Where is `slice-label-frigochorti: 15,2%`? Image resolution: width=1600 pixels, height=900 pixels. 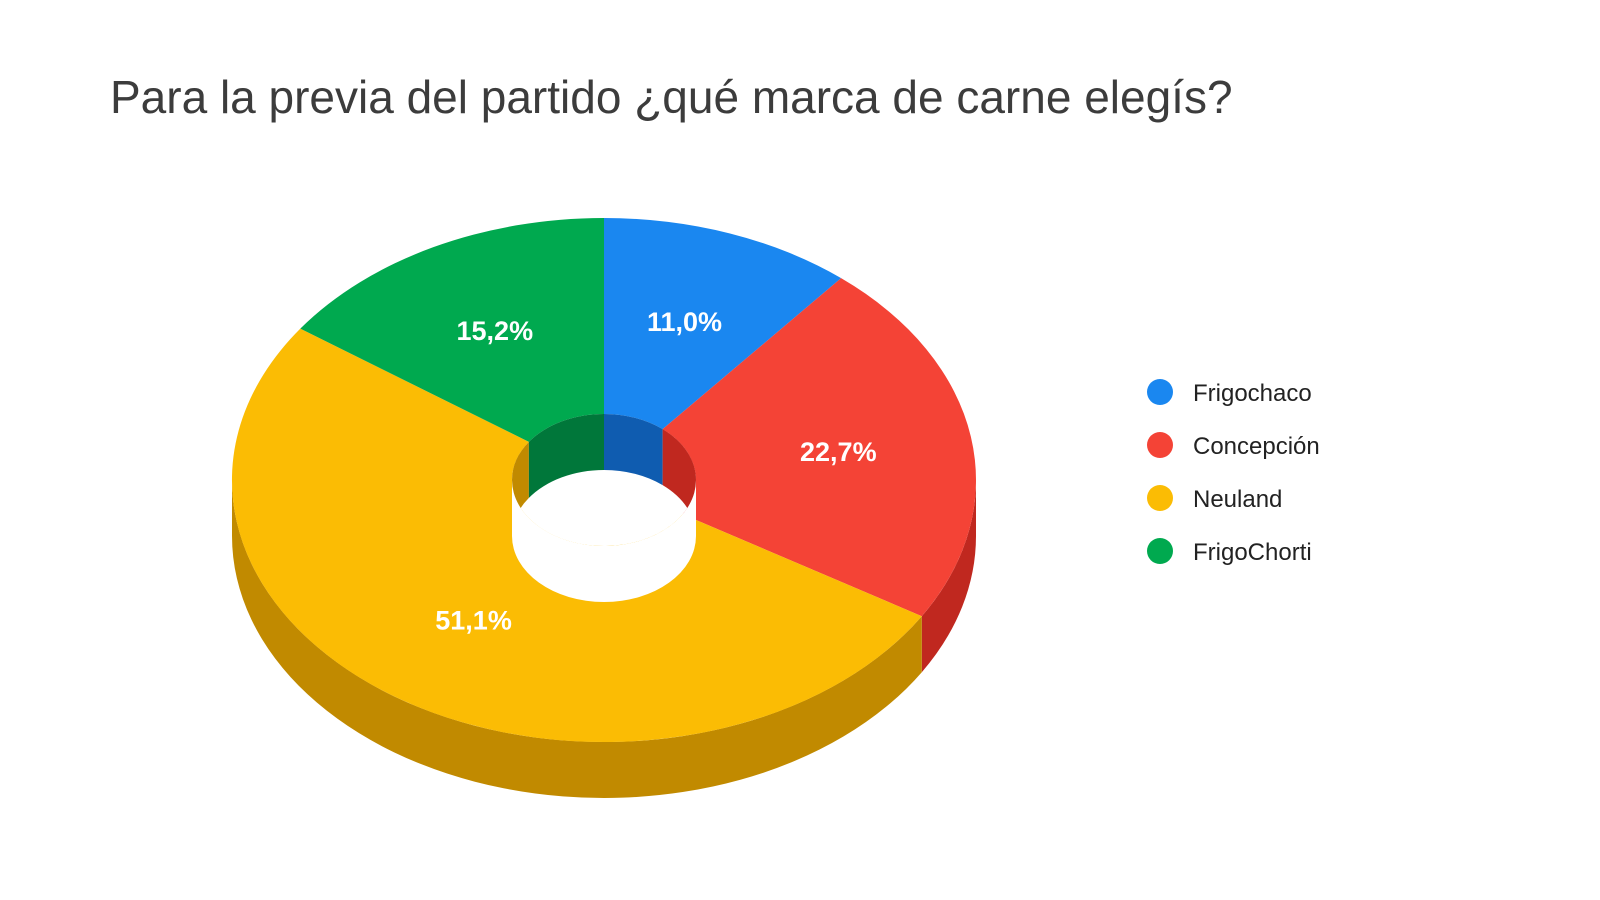 slice-label-frigochorti: 15,2% is located at coordinates (495, 331).